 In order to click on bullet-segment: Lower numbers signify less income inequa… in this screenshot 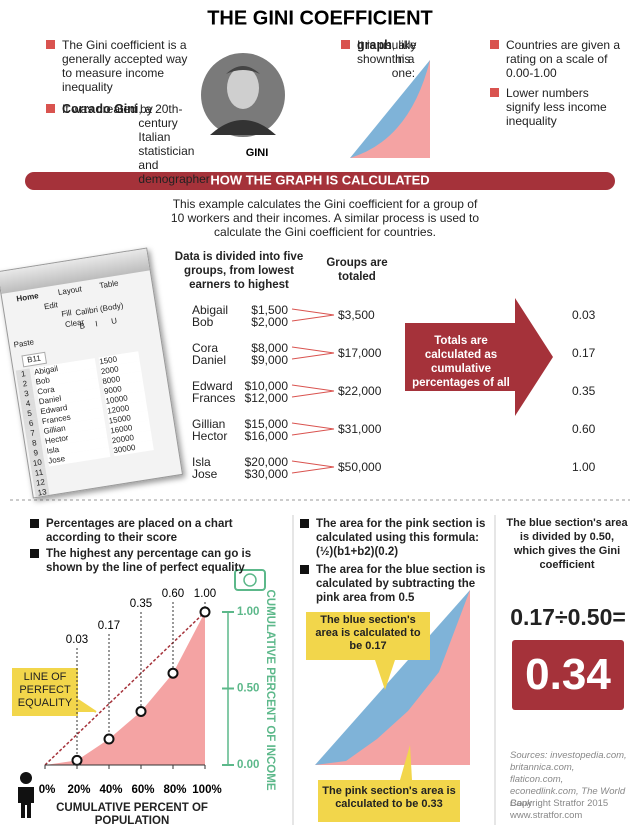, I will do `click(556, 107)`.